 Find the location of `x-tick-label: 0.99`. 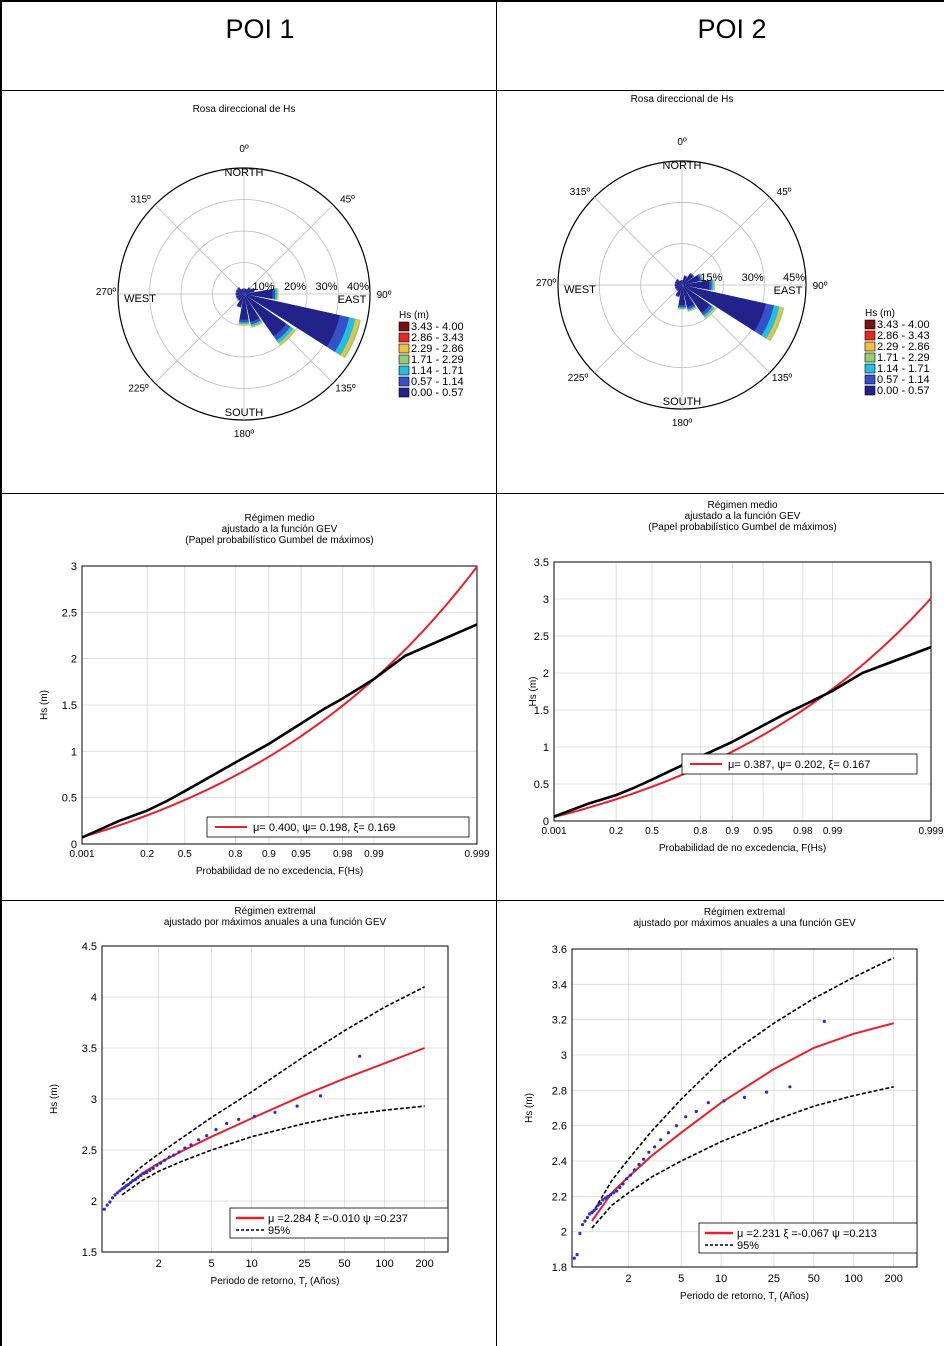

x-tick-label: 0.99 is located at coordinates (833, 831).